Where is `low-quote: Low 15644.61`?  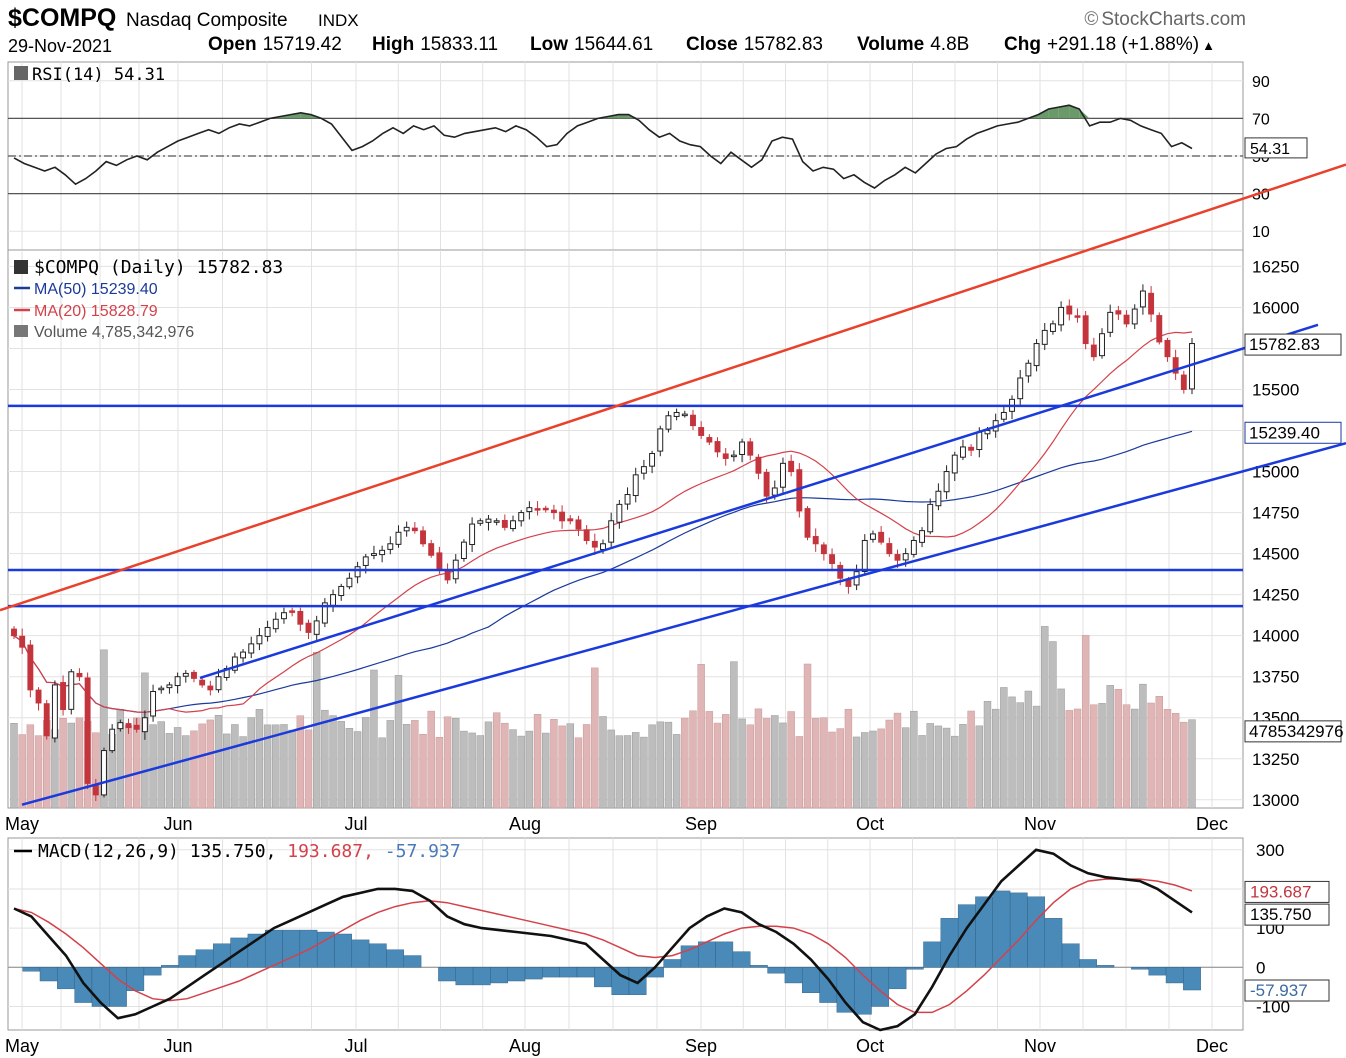
low-quote: Low 15644.61 is located at coordinates (591, 45).